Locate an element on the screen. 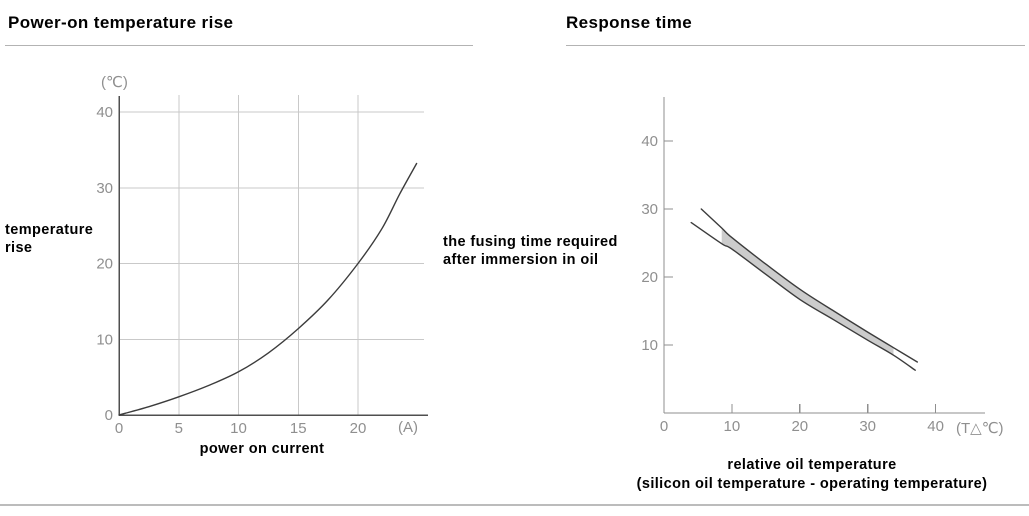  right-chart-title: Response time is located at coordinates (629, 22).